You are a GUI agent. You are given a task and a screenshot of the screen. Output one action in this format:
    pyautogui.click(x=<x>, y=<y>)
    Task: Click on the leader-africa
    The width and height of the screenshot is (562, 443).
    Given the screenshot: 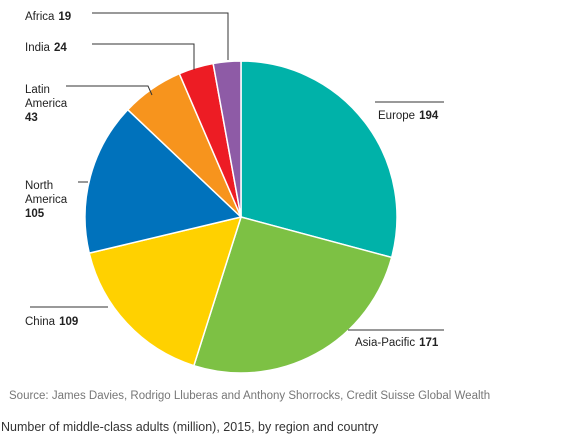 What is the action you would take?
    pyautogui.click(x=160, y=36)
    